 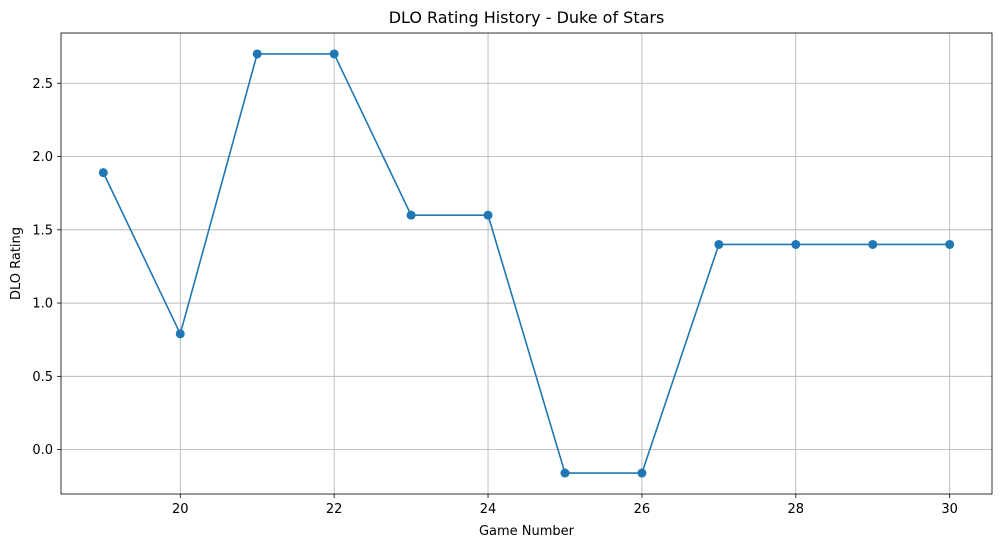 What do you see at coordinates (642, 509) in the screenshot?
I see `x-tick-label: 26` at bounding box center [642, 509].